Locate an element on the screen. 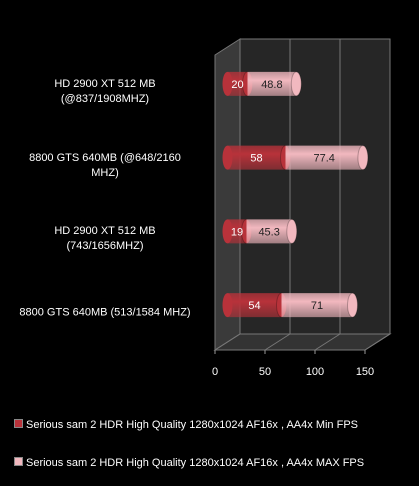 This screenshot has width=419, height=486. value-label: 20 is located at coordinates (237, 85).